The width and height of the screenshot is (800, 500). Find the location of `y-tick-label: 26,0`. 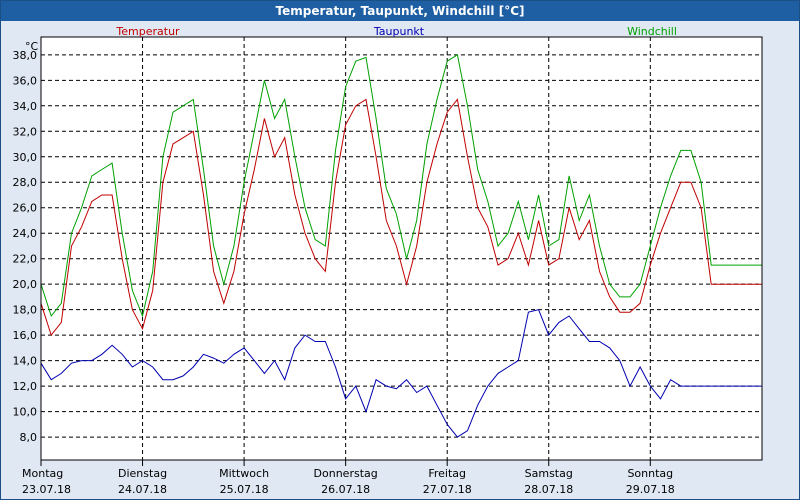

y-tick-label: 26,0 is located at coordinates (25, 208).